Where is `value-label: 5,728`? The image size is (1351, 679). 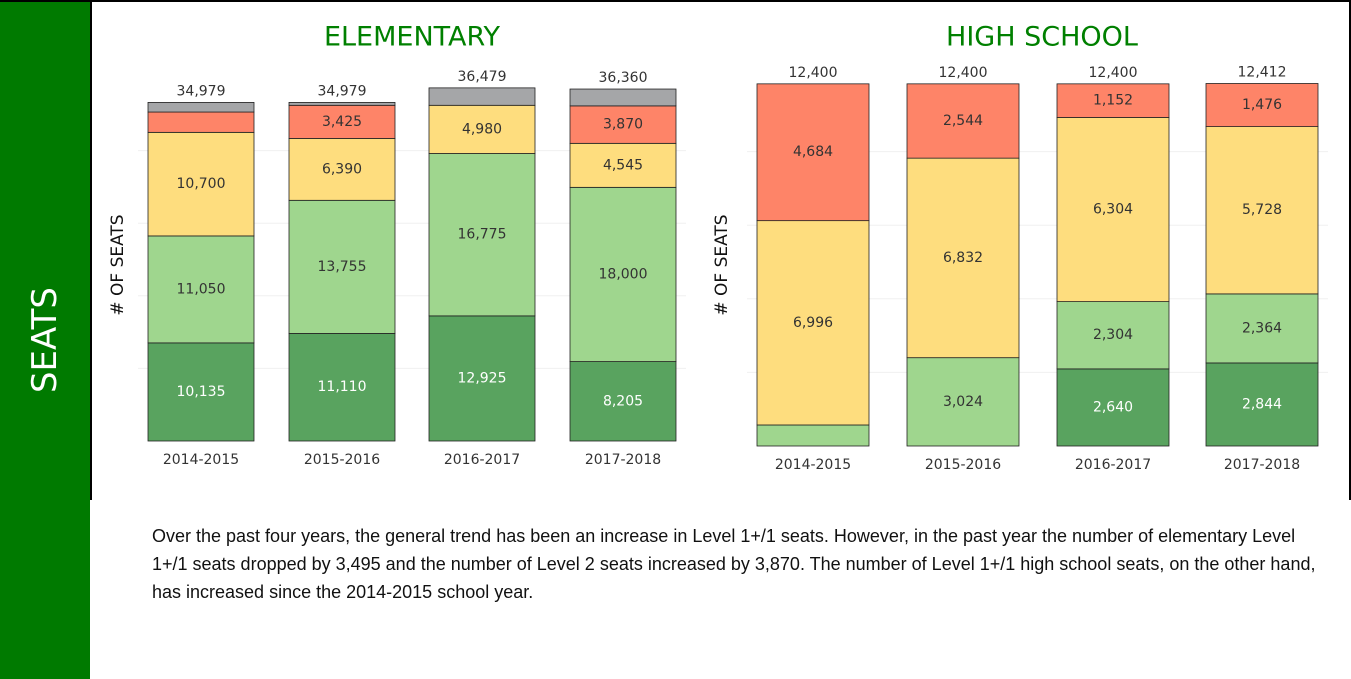 value-label: 5,728 is located at coordinates (1262, 210).